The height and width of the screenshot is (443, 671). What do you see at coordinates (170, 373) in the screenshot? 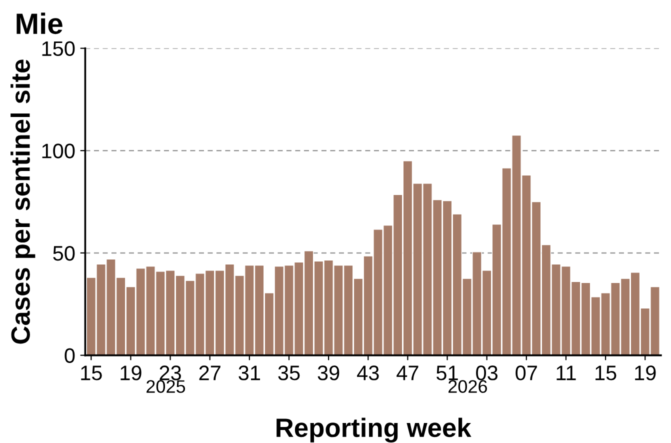
I see `x-tick-label: 23` at bounding box center [170, 373].